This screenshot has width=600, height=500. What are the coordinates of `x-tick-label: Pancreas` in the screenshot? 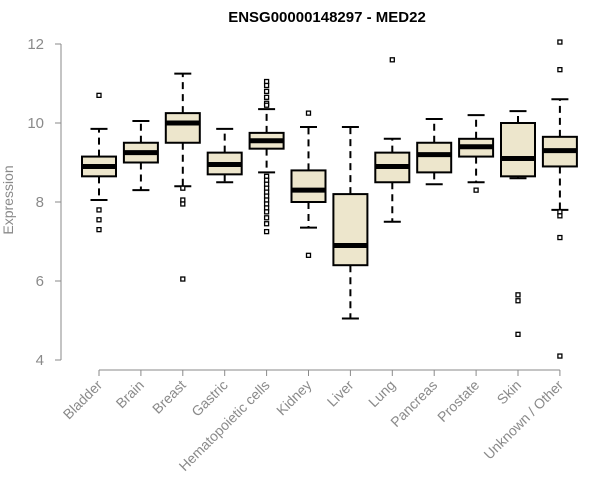 It's located at (413, 403).